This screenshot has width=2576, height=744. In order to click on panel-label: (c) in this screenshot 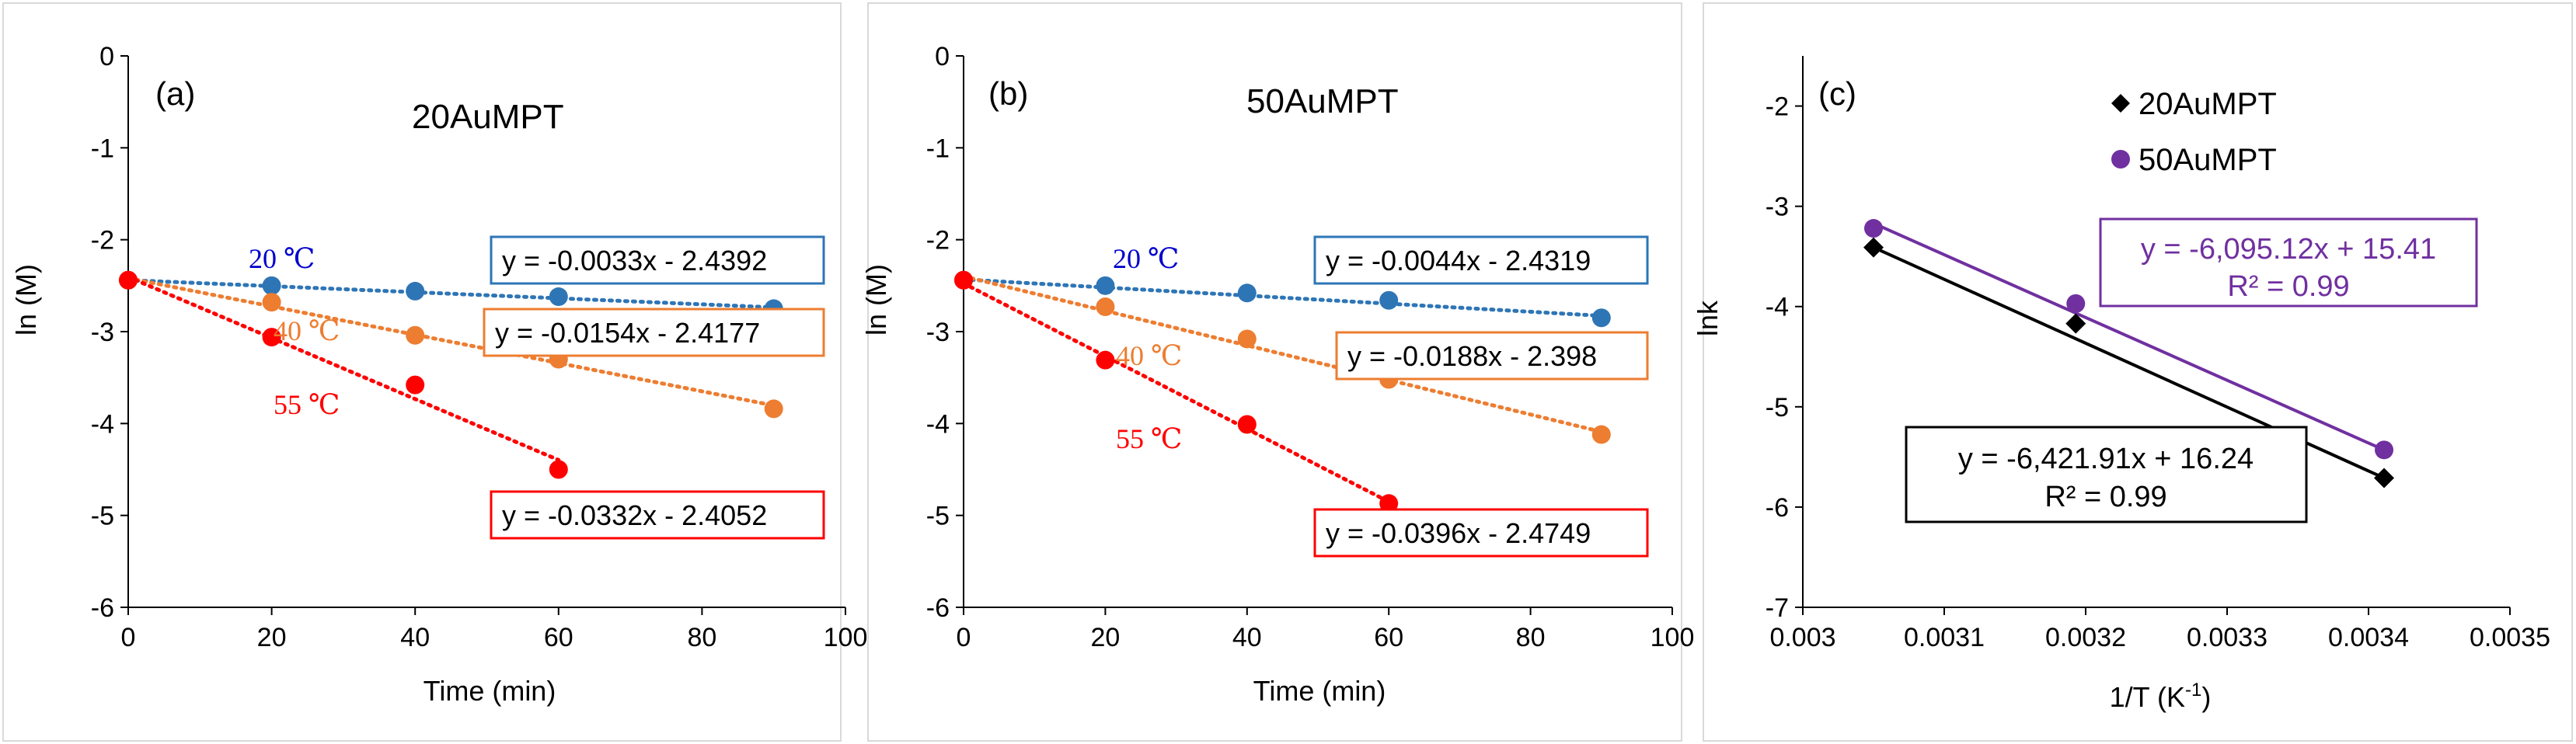, I will do `click(1837, 93)`.